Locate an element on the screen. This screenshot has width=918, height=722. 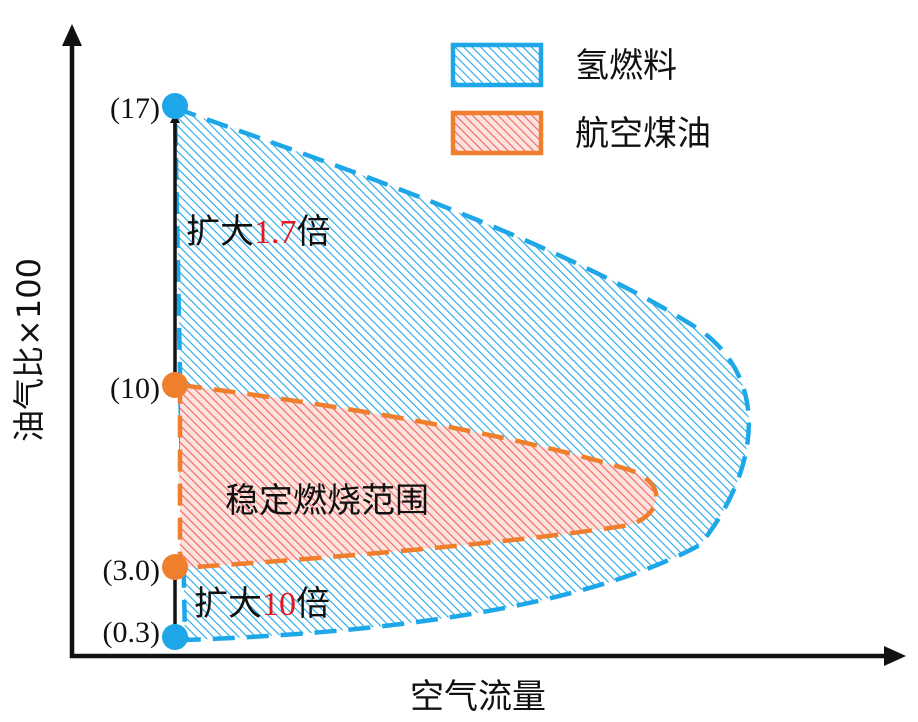
y-axis-label: 油气比×100 is located at coordinates (29, 350).